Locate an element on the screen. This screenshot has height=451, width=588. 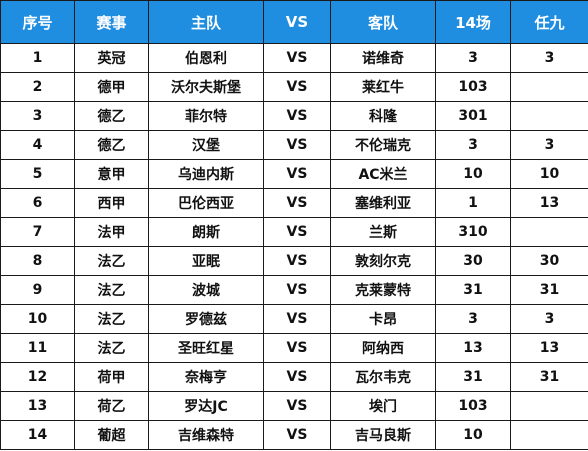
cell-league: 西甲 is located at coordinates (111, 203).